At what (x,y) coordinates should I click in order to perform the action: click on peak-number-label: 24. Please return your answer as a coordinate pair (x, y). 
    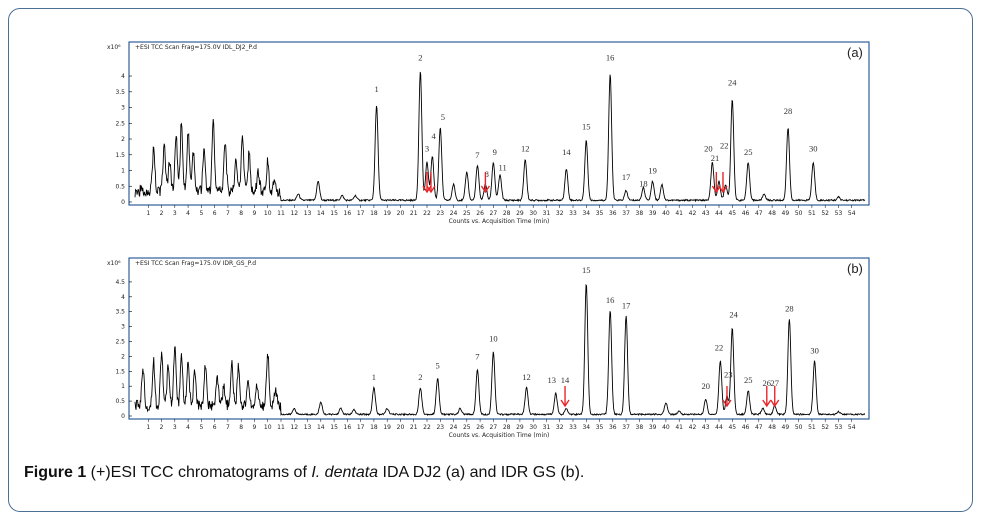
    Looking at the image, I should click on (732, 82).